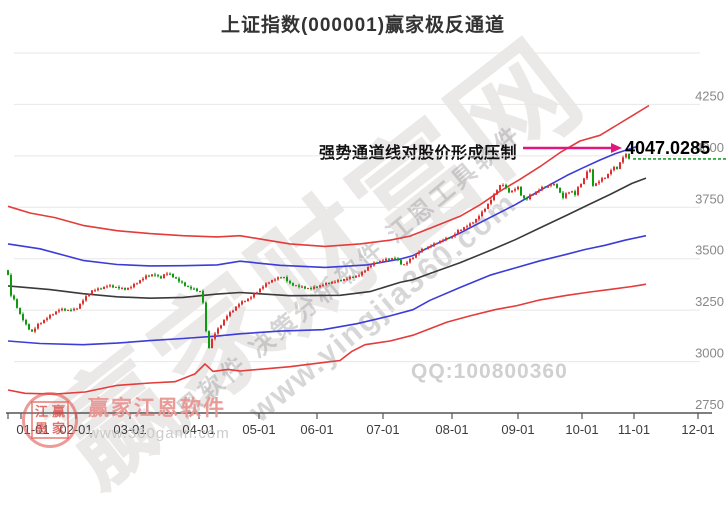  I want to click on vendor-url: www.360gann.com, so click(159, 433).